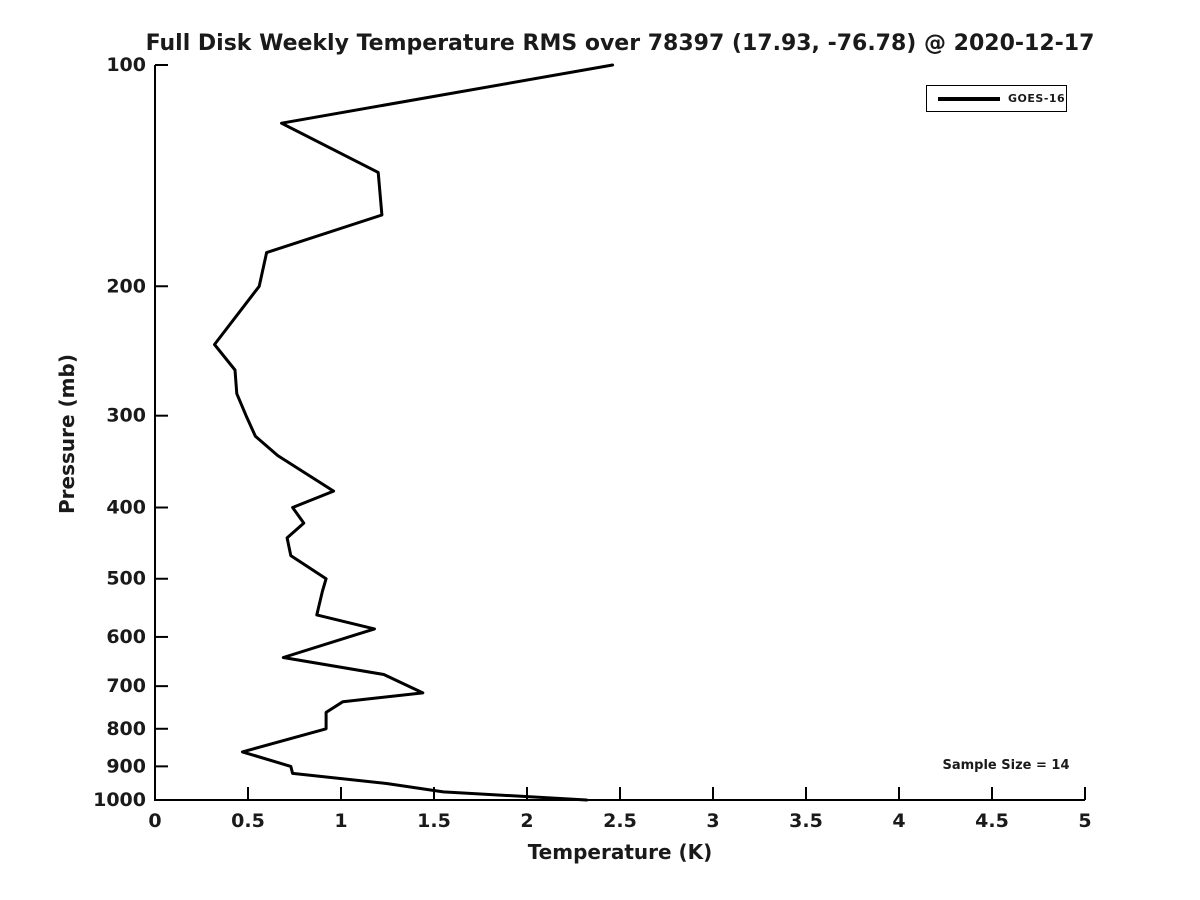 The image size is (1200, 900). I want to click on x-axis-tick-label: 5, so click(1084, 821).